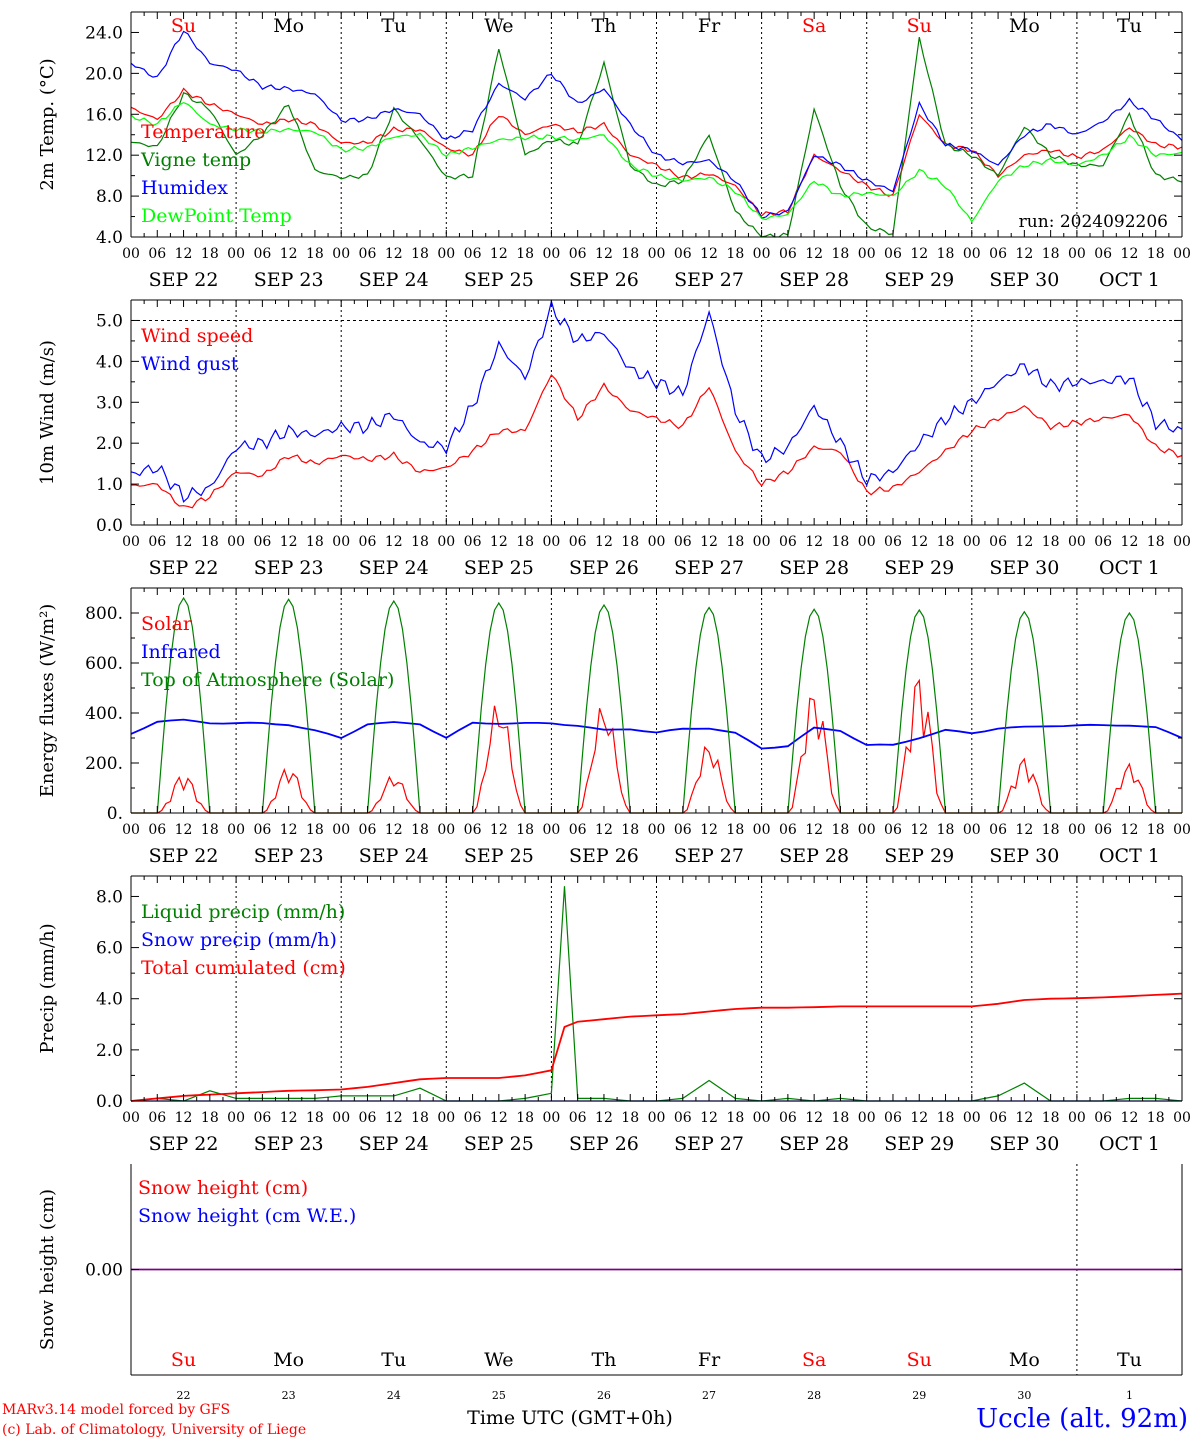 The width and height of the screenshot is (1194, 1440). Describe the element at coordinates (1129, 280) in the screenshot. I see `day-label: OCT 1` at that location.